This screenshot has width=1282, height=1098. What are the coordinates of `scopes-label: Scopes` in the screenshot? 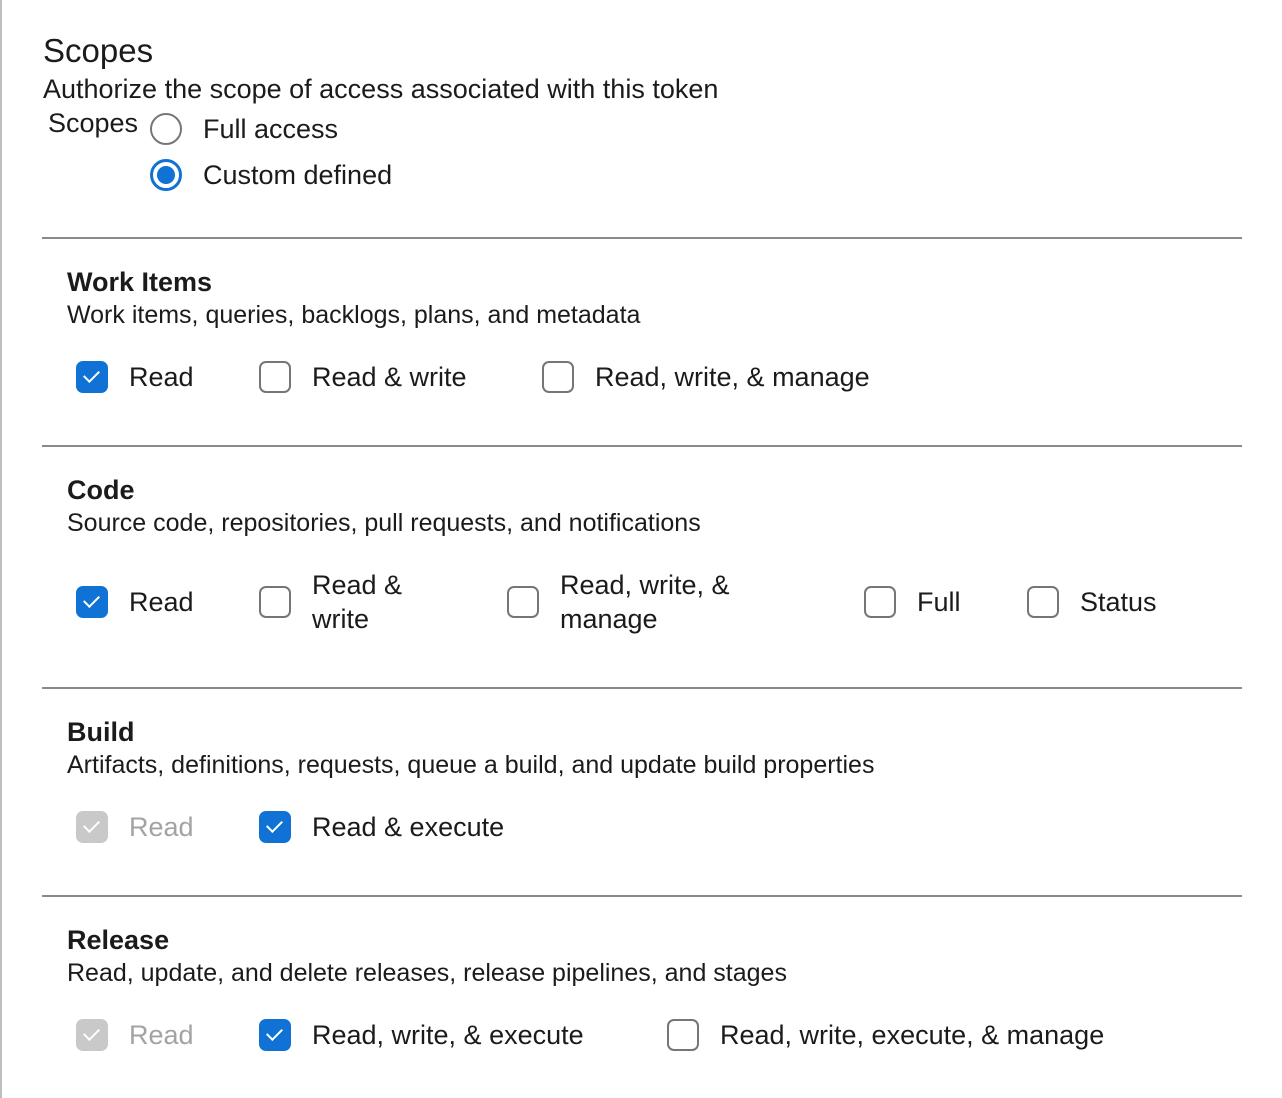 It's located at (93, 123).